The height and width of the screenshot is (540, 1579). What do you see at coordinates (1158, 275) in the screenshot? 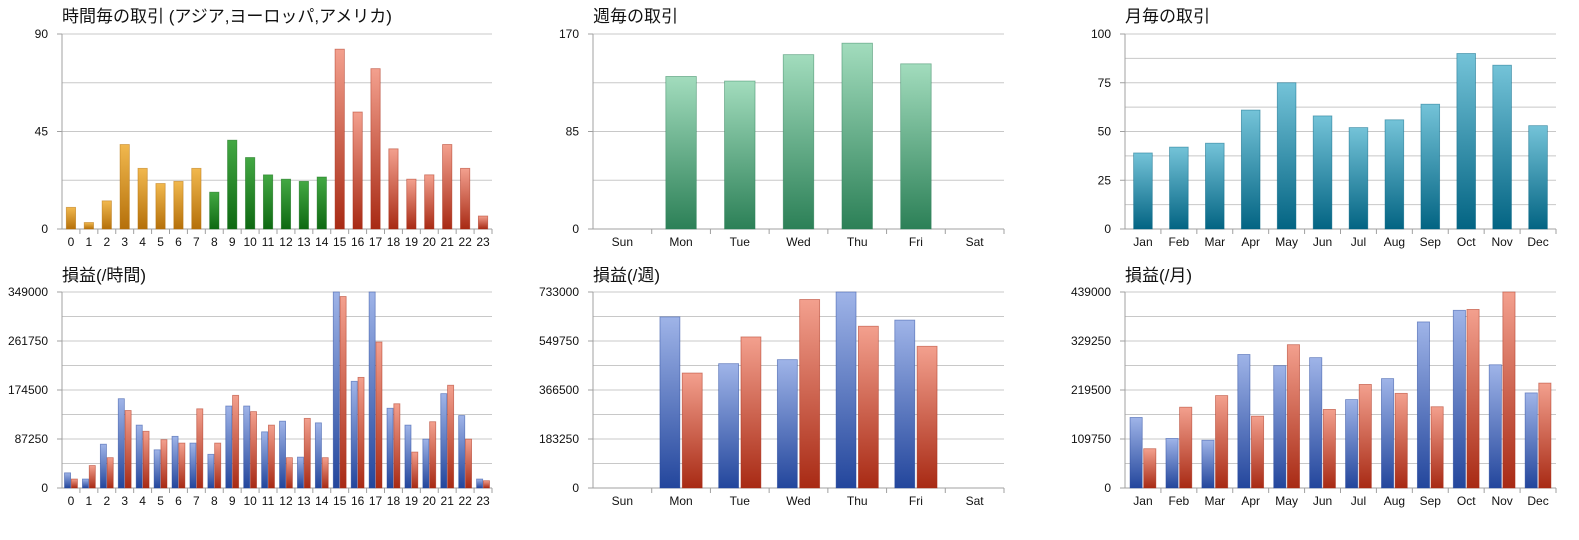
I see `chart-title: 損益(/月)` at bounding box center [1158, 275].